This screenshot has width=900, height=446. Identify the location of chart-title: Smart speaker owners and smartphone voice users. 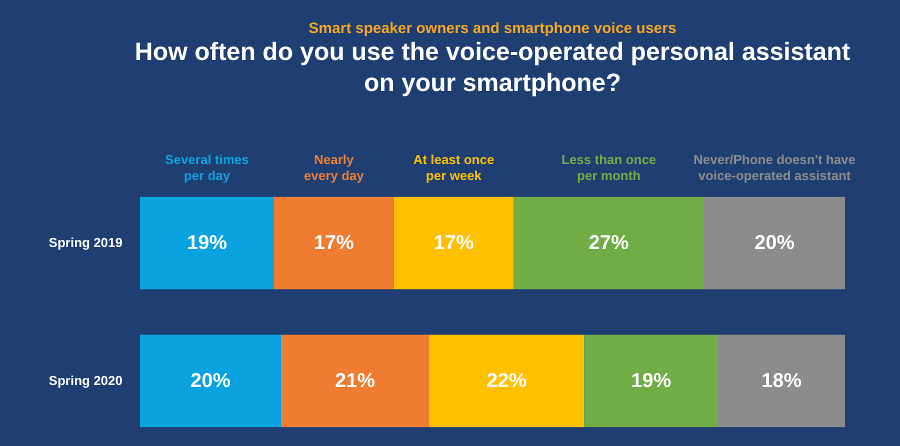
(492, 28).